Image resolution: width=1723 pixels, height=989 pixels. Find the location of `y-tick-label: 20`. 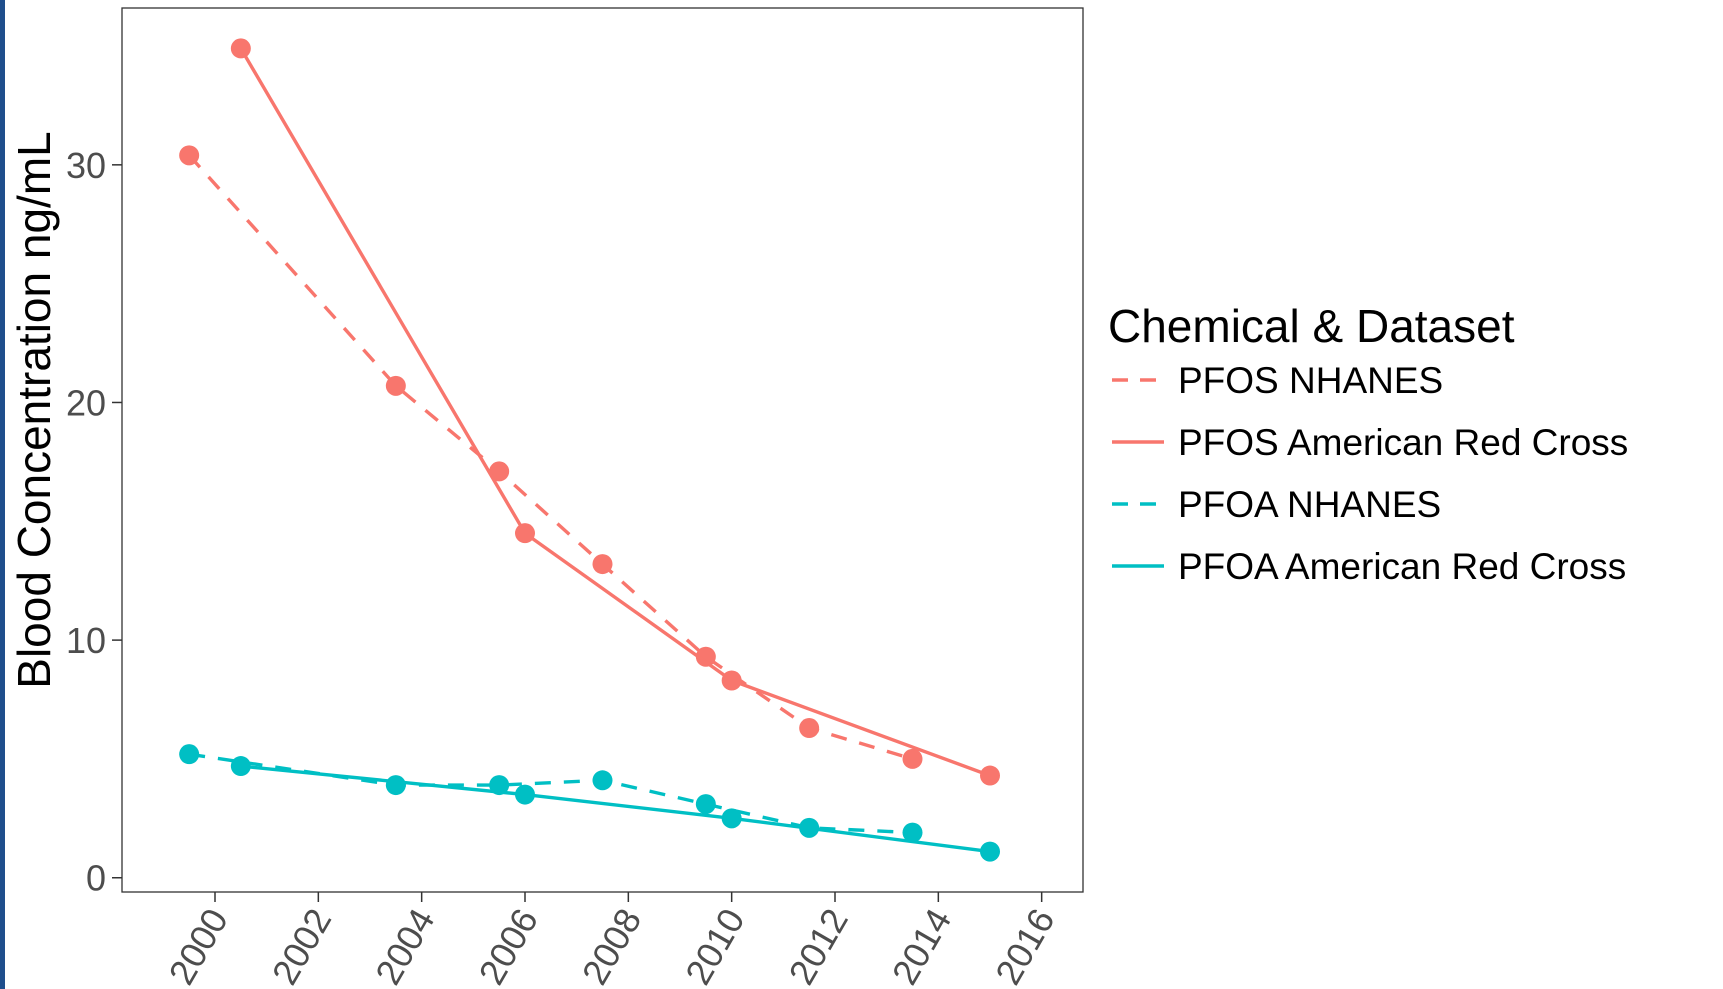

y-tick-label: 20 is located at coordinates (86, 402).